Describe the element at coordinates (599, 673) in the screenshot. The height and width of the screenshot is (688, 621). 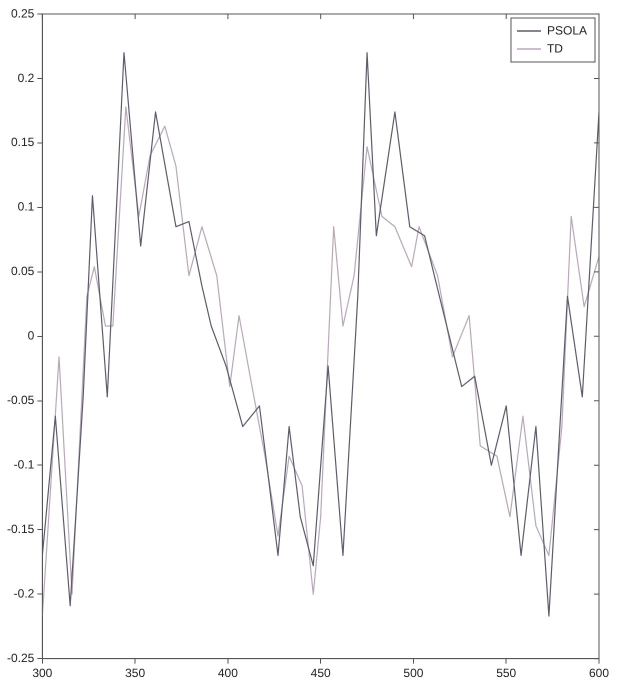
I see `x-tick-label: 600` at that location.